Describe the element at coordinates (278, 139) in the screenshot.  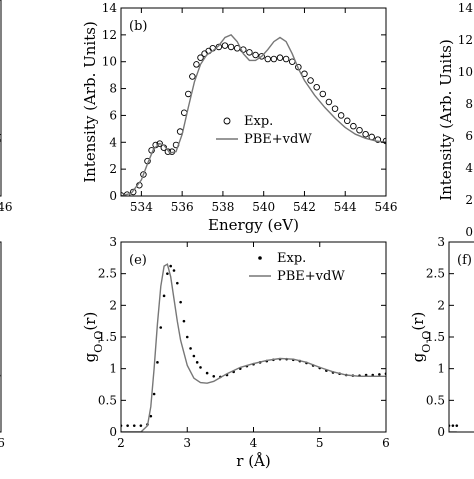
I see `legend-label: PBE+vdW` at that location.